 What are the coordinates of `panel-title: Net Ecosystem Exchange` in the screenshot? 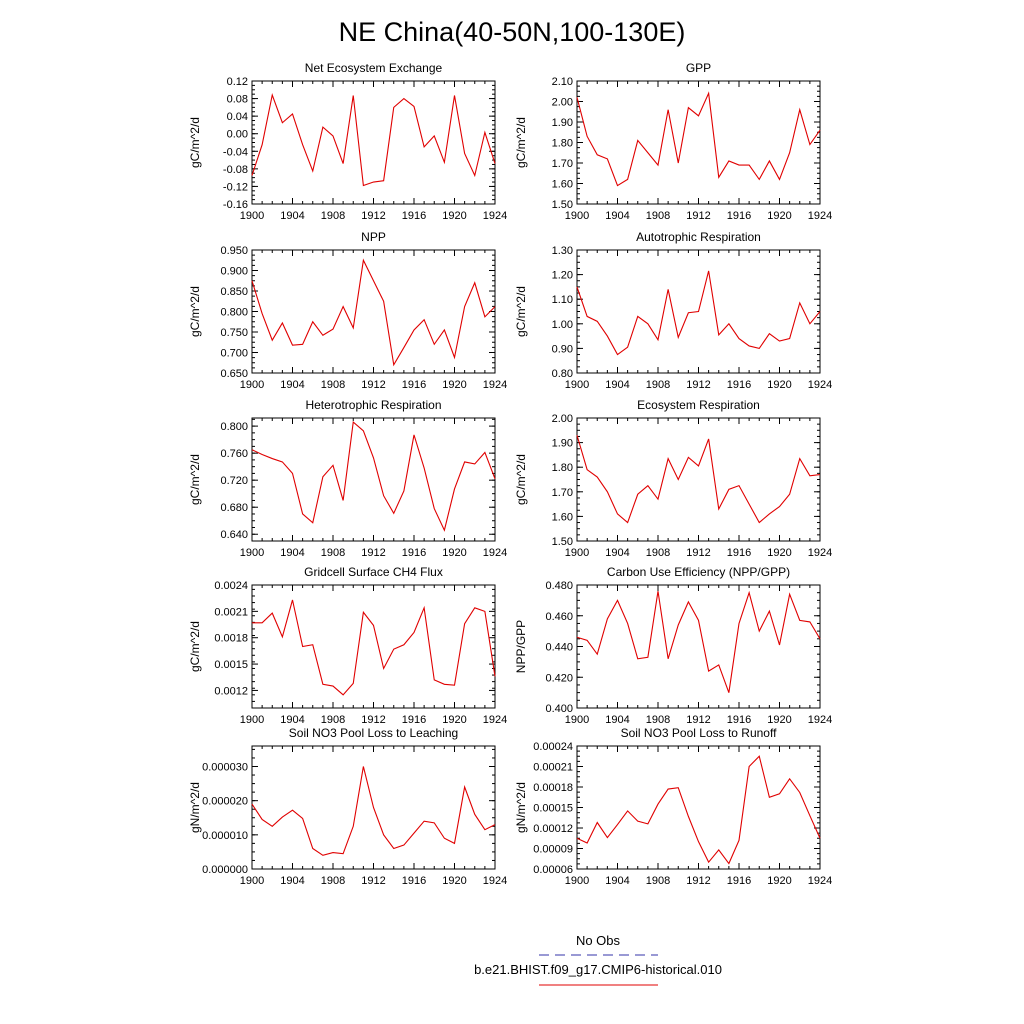 It's located at (374, 68).